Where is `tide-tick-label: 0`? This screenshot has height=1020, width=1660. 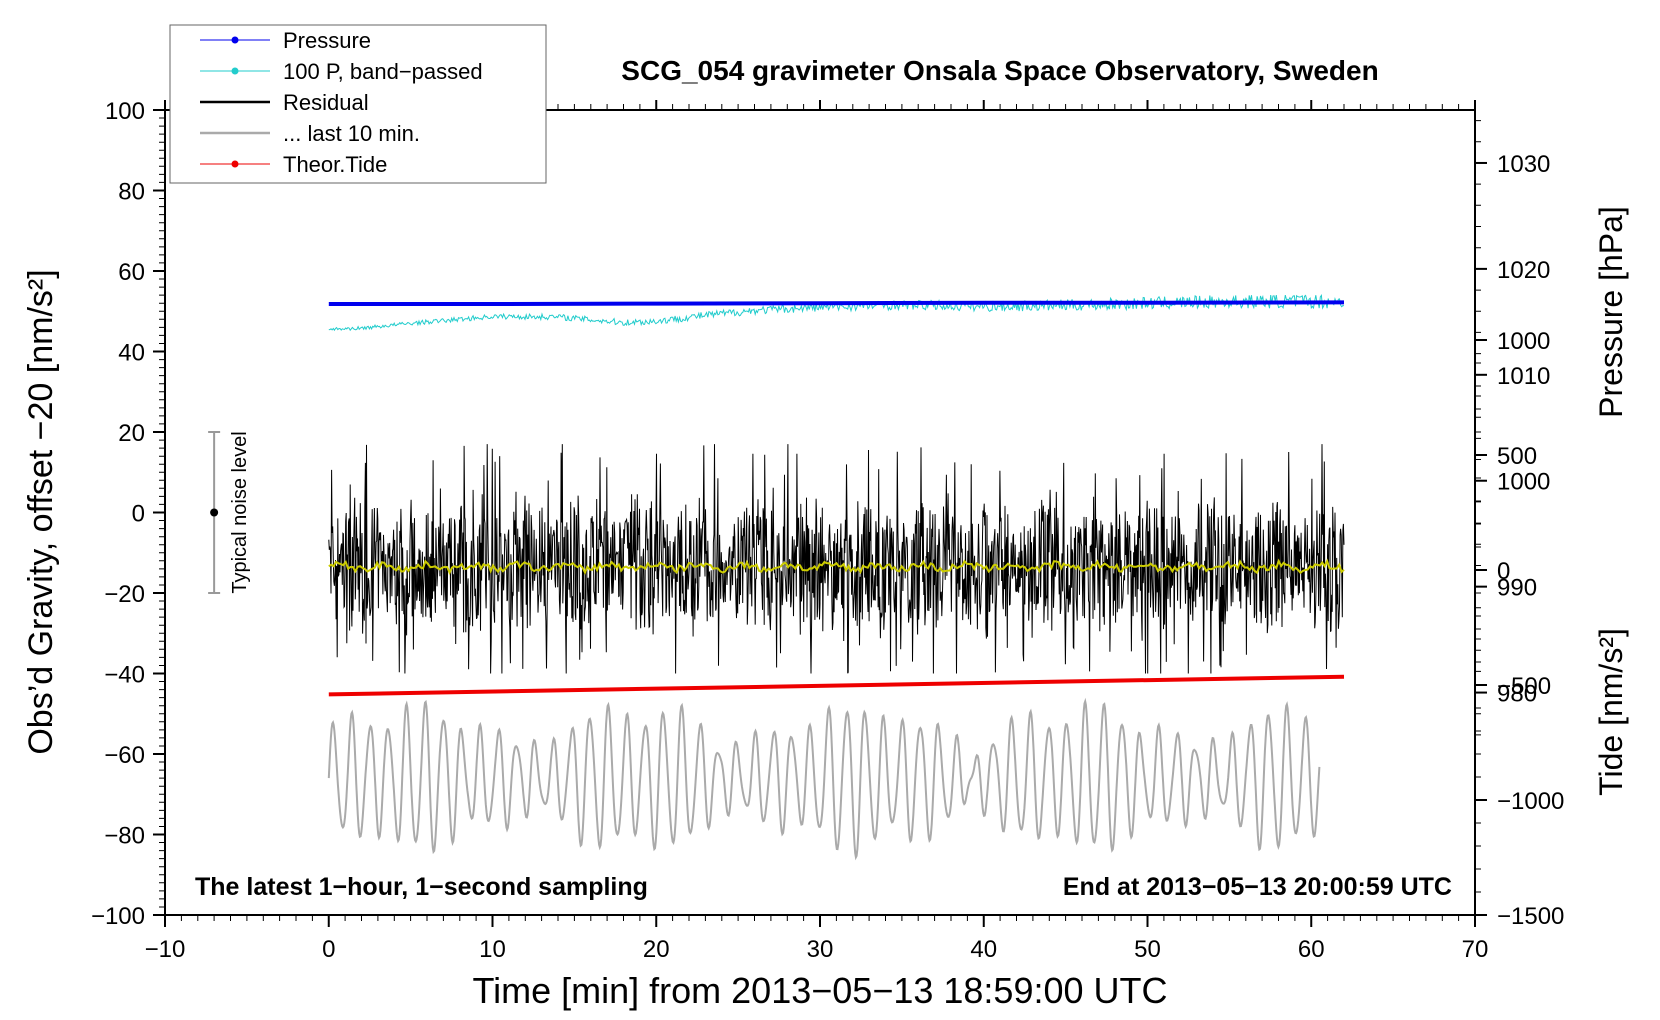 tide-tick-label: 0 is located at coordinates (1503, 571).